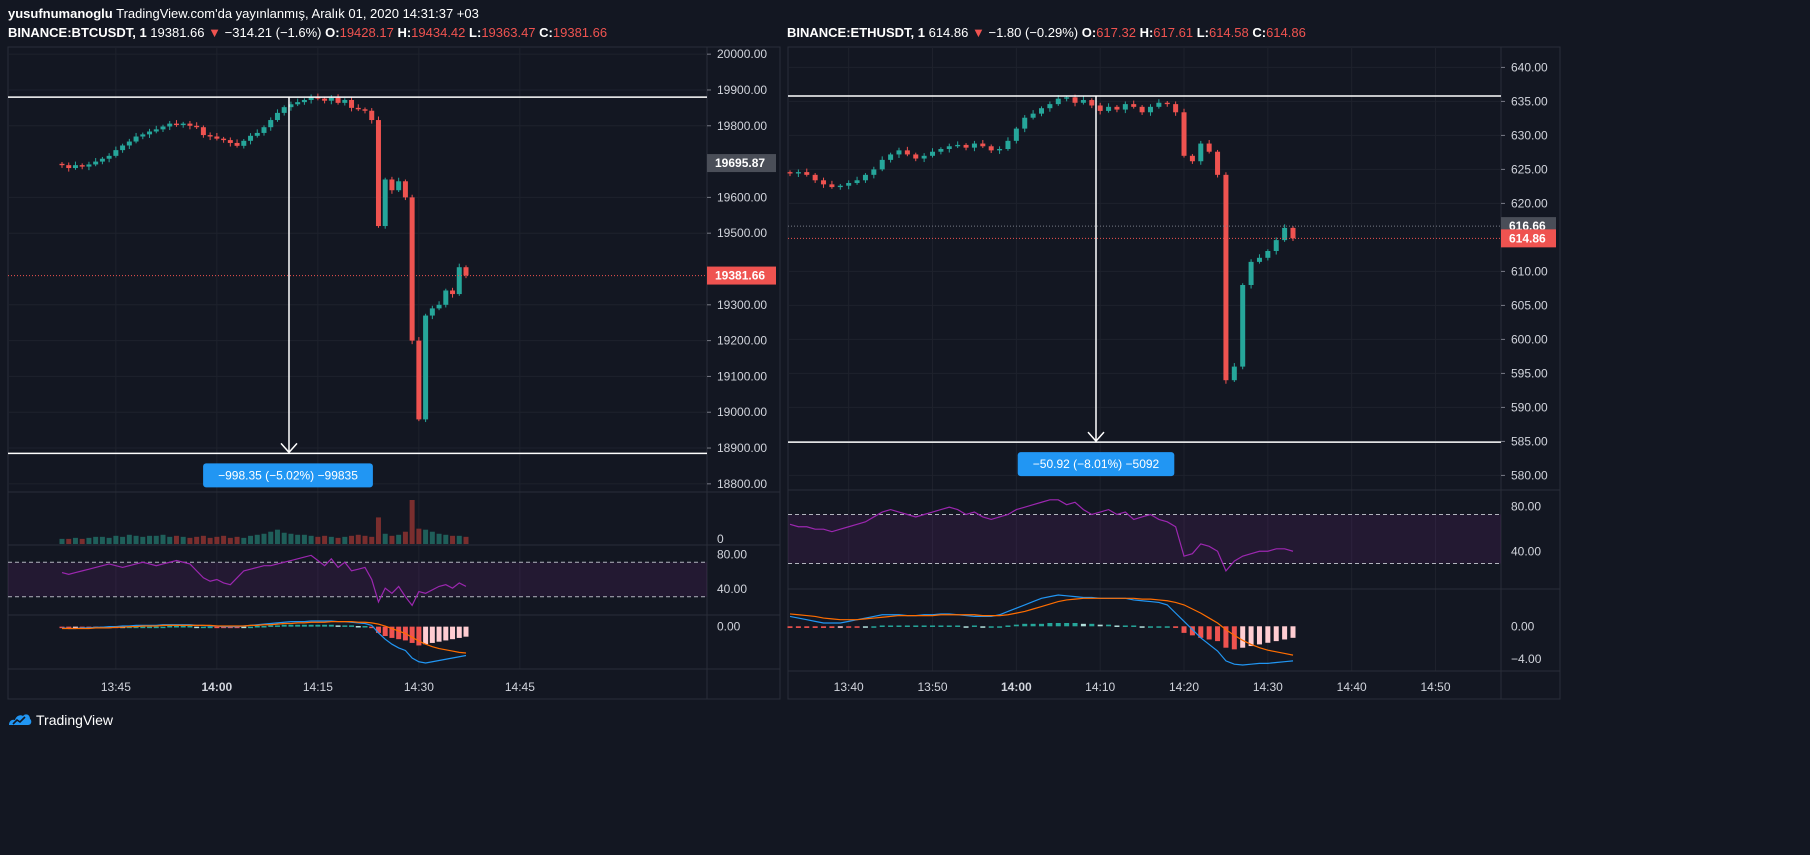 The height and width of the screenshot is (855, 1810). I want to click on price-badge-label: 19381.66, so click(740, 276).